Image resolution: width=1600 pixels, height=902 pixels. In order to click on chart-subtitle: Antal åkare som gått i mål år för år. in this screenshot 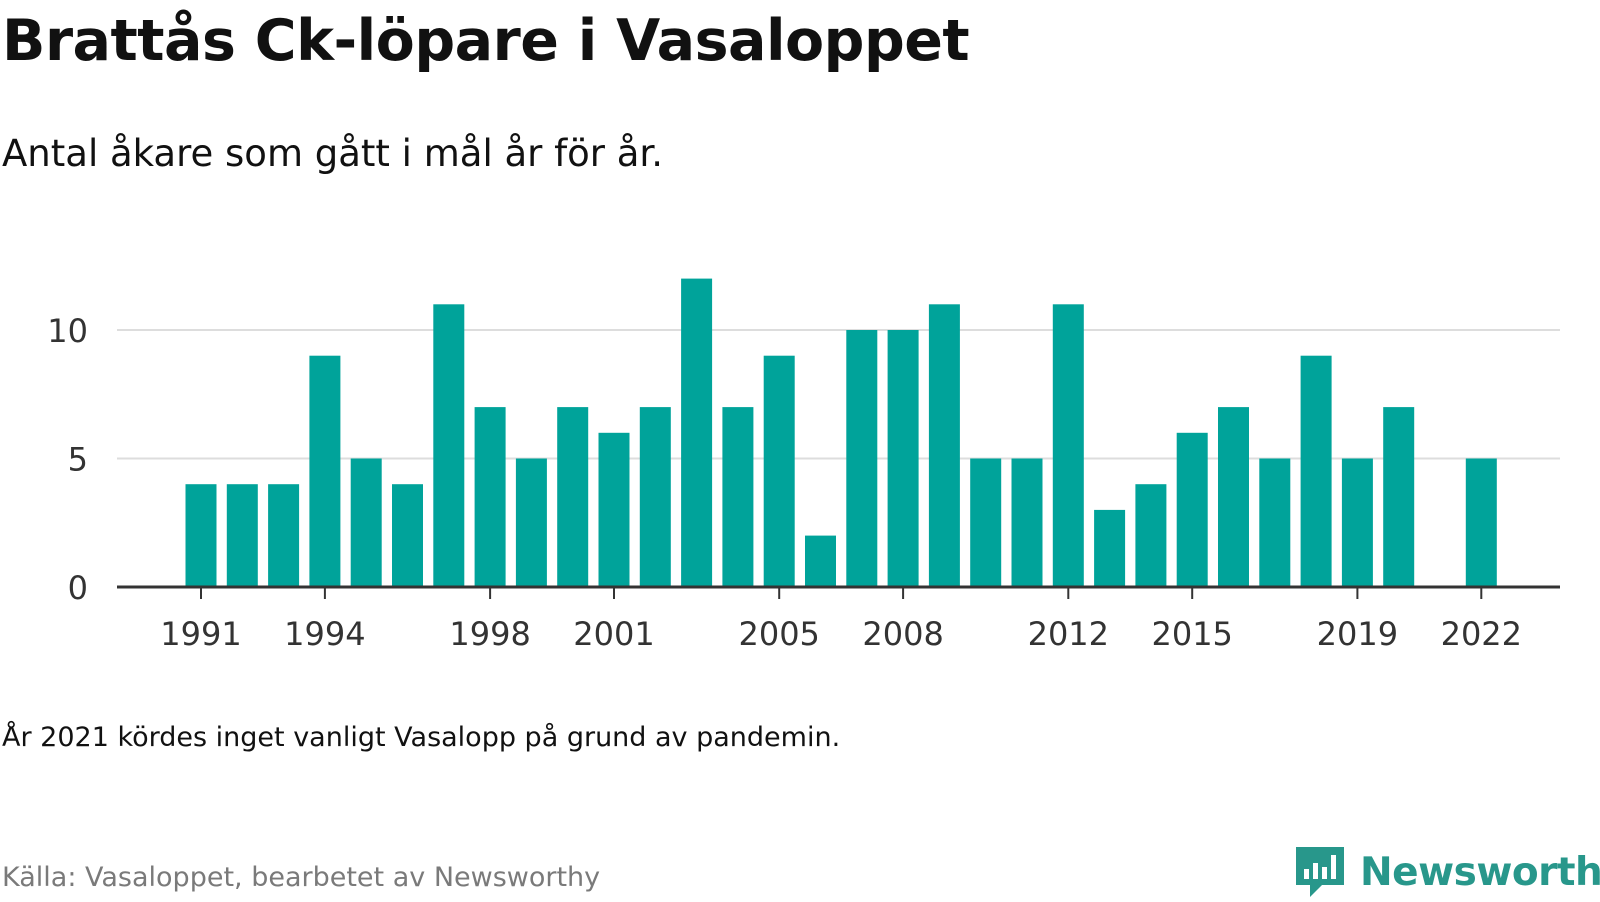, I will do `click(333, 153)`.